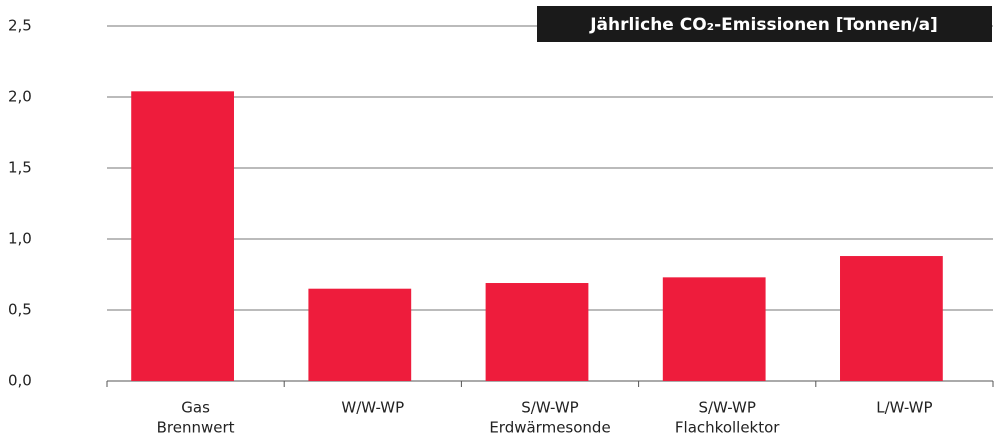 The height and width of the screenshot is (441, 995). What do you see at coordinates (196, 428) in the screenshot?
I see `x-tick-label: Brennwert` at bounding box center [196, 428].